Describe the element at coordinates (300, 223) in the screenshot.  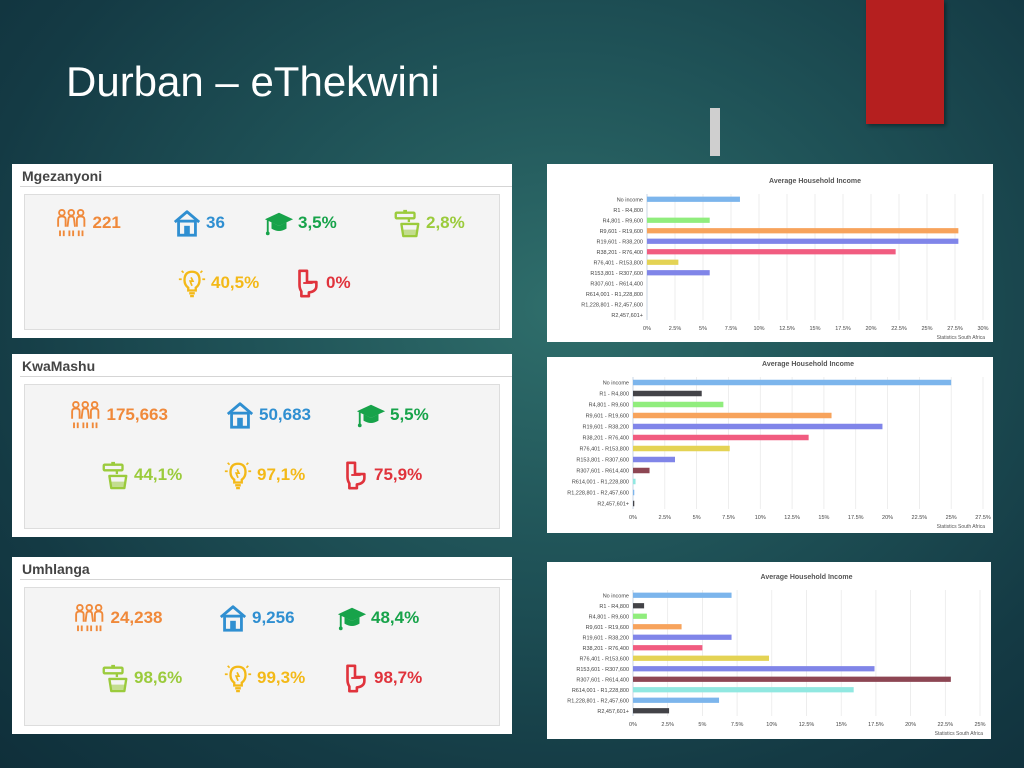
I see `stat-education: 3,5%` at that location.